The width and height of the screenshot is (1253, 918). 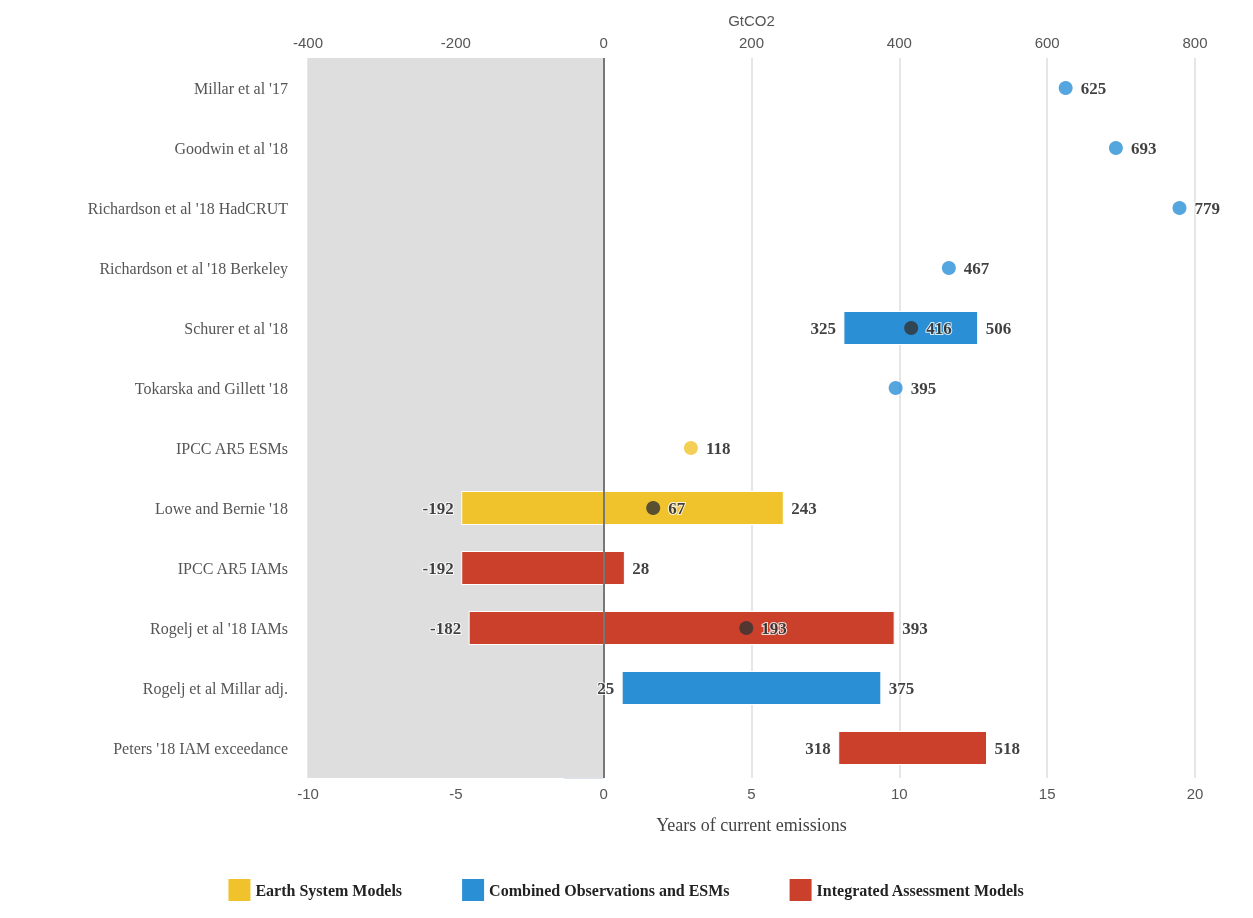 I want to click on y-tick-label: Rogelj et al Millar adj., so click(x=215, y=688).